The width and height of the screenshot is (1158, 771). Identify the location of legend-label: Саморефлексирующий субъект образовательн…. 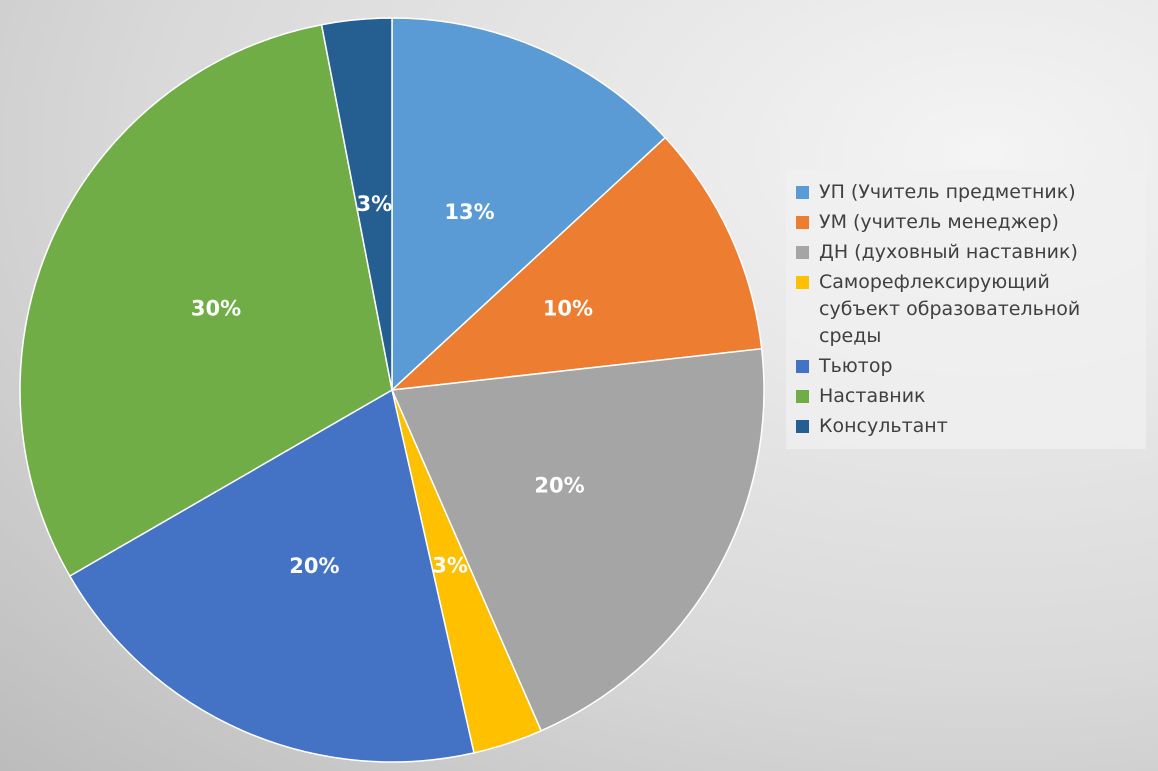
(950, 309).